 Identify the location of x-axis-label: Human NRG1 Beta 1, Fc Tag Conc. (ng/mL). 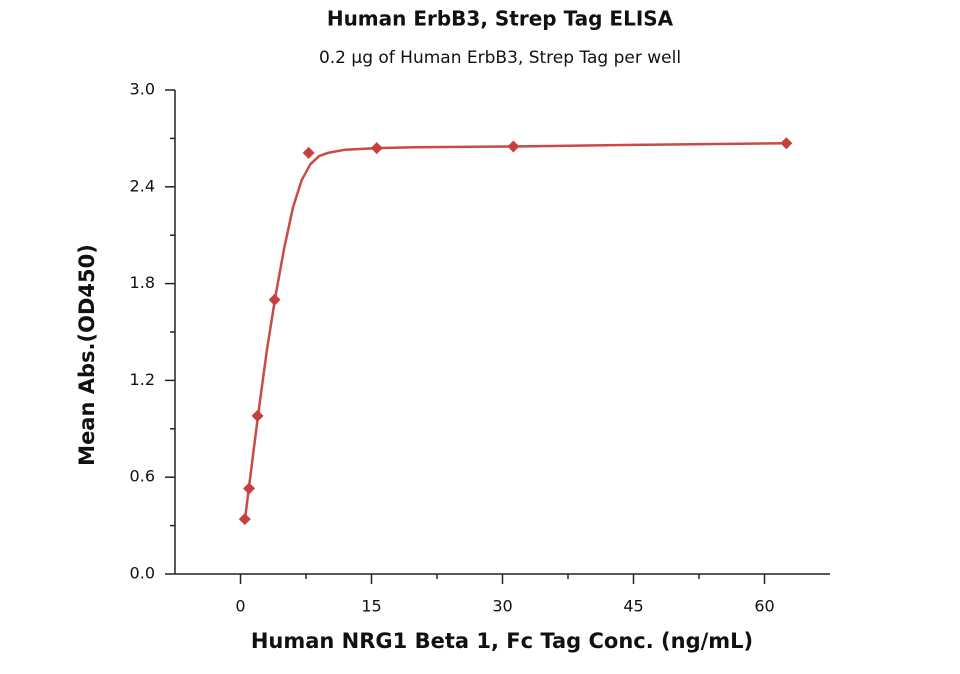
(502, 641).